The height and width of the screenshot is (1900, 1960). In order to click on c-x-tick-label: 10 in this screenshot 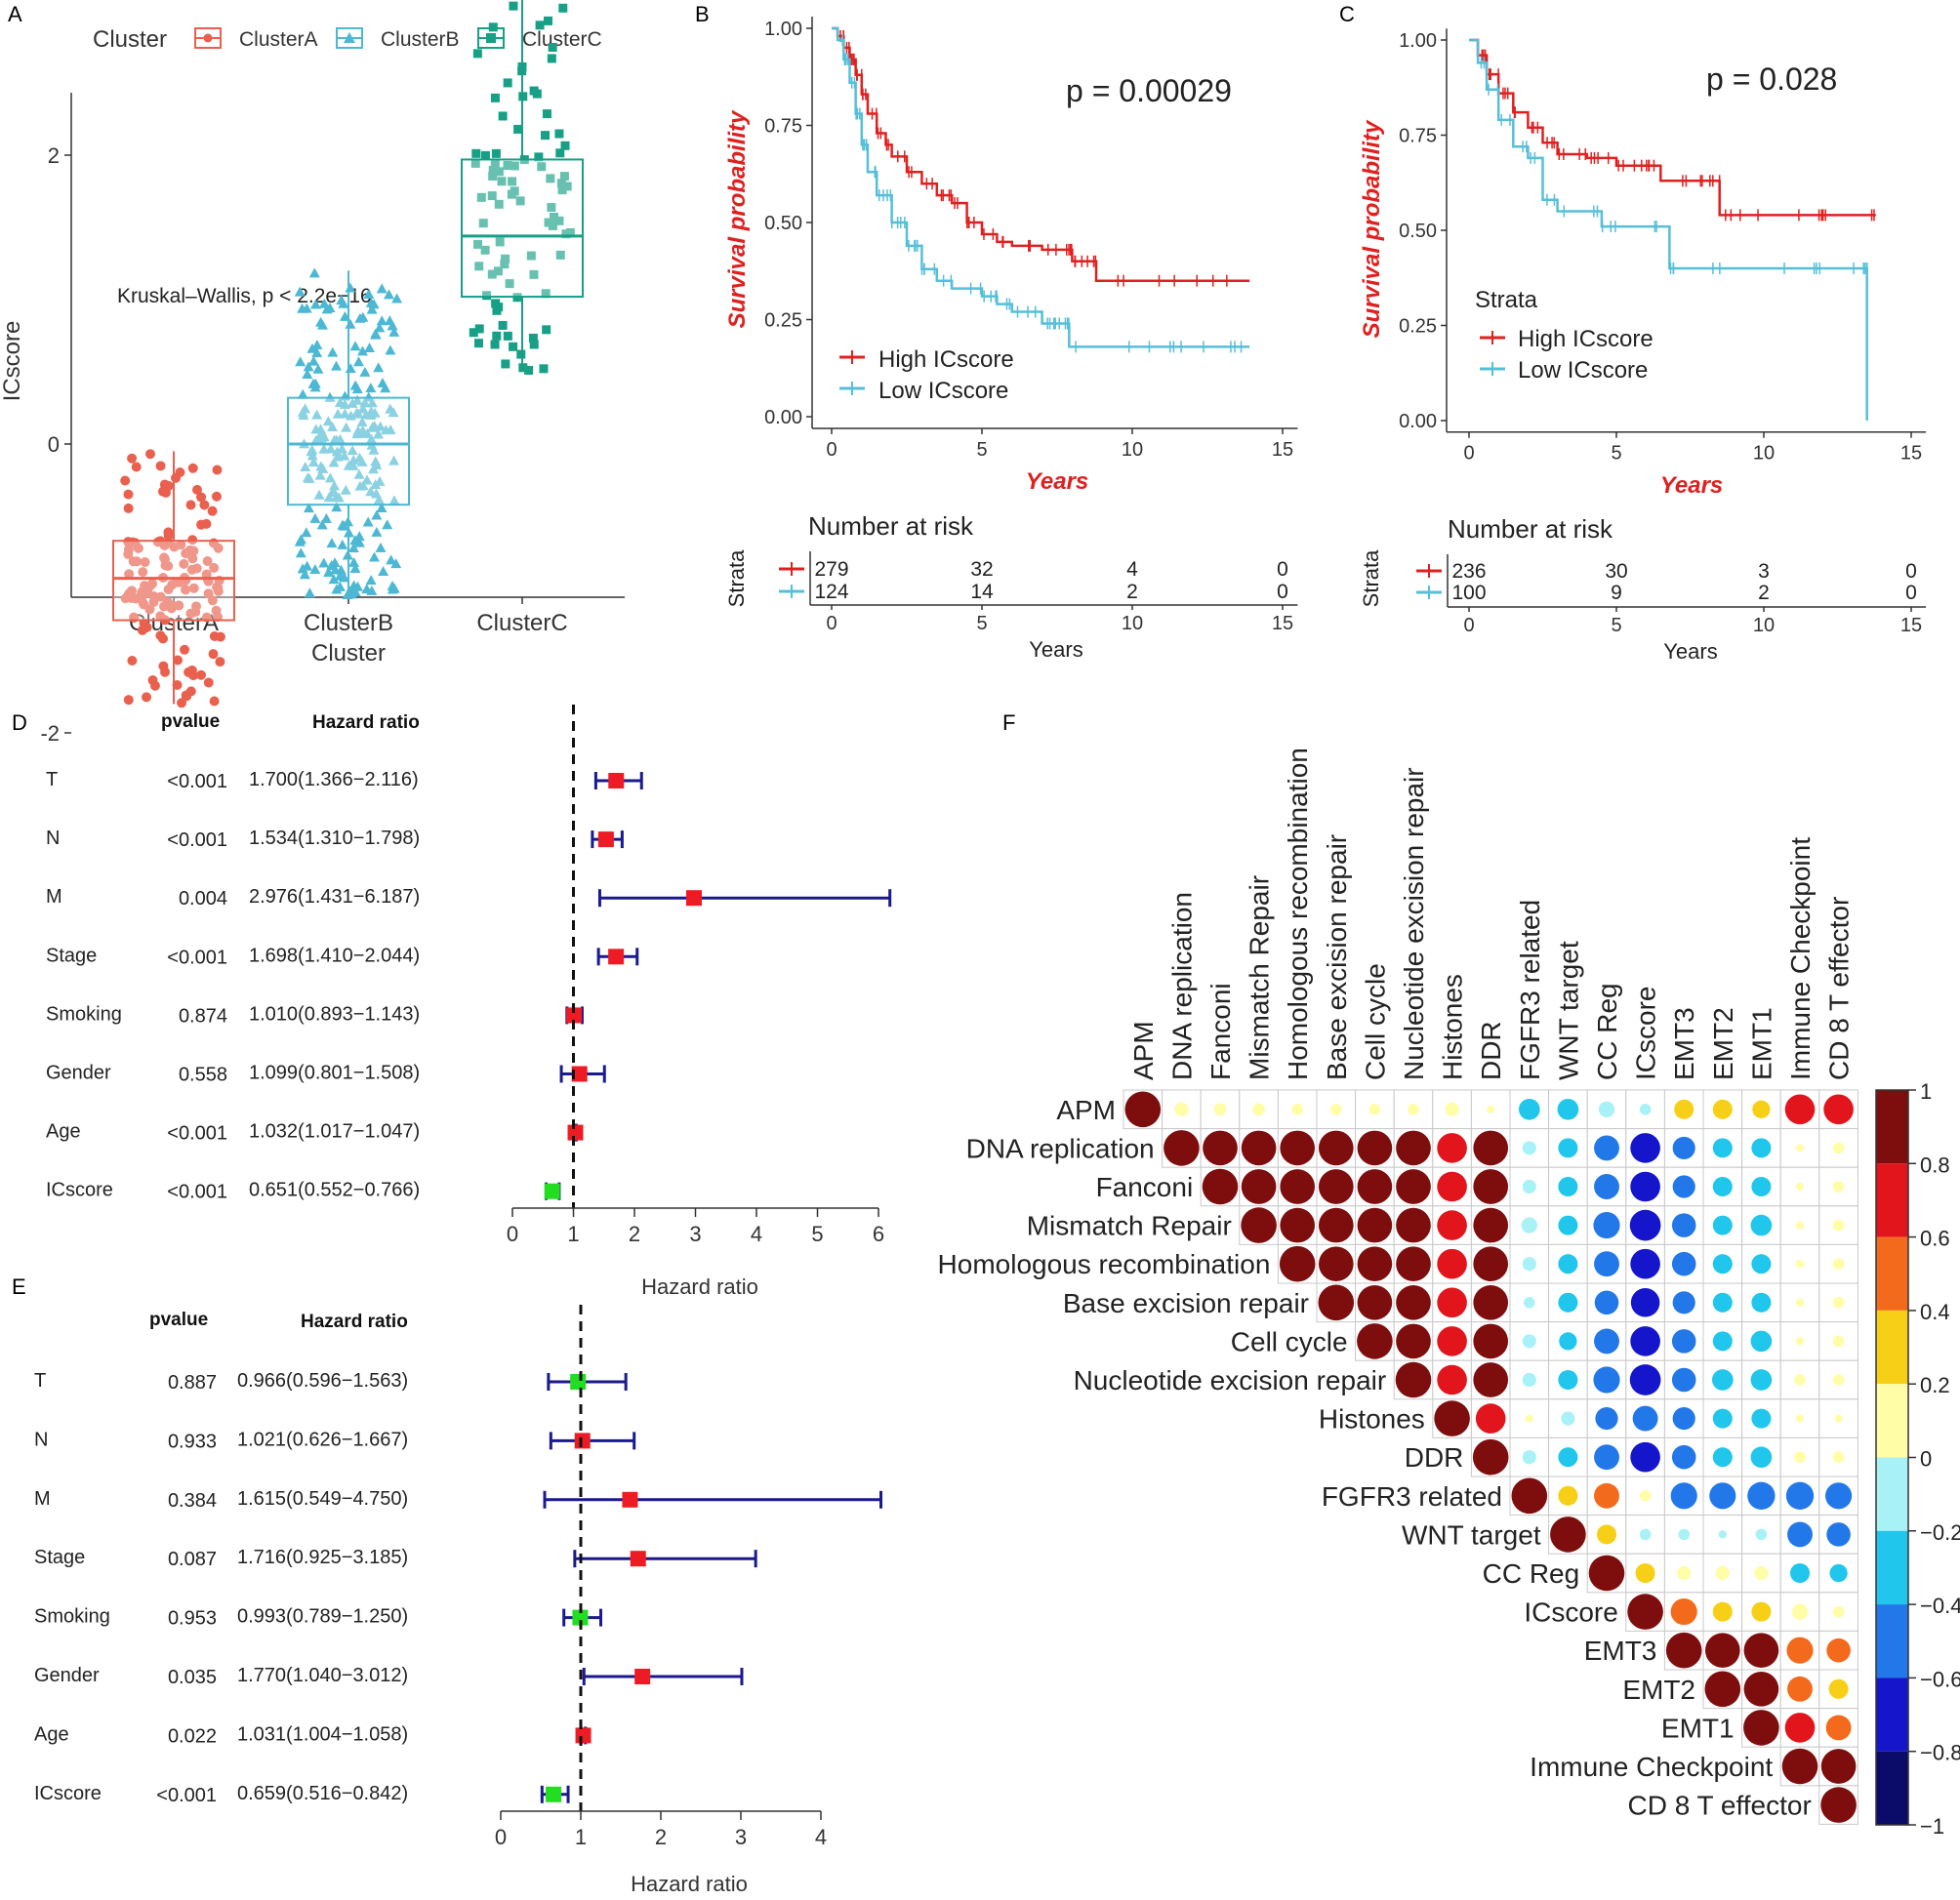, I will do `click(1764, 454)`.